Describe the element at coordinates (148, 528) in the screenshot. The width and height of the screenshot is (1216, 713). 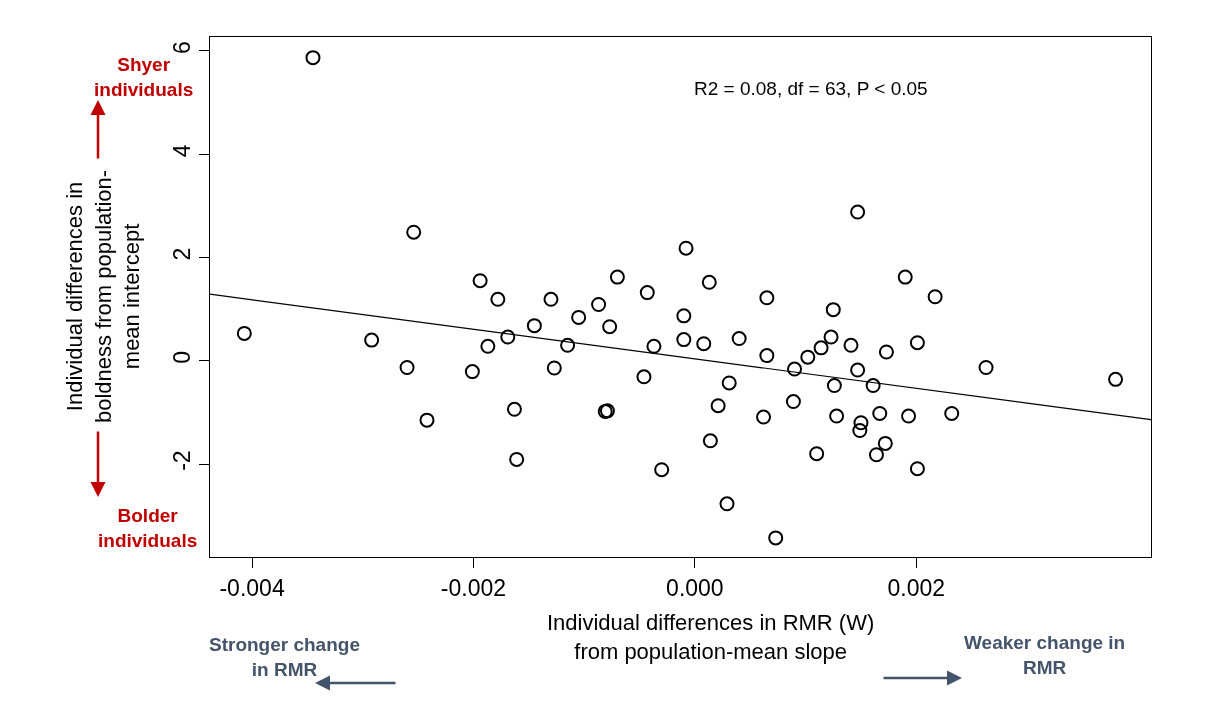
I see `text: Bolder individuals` at that location.